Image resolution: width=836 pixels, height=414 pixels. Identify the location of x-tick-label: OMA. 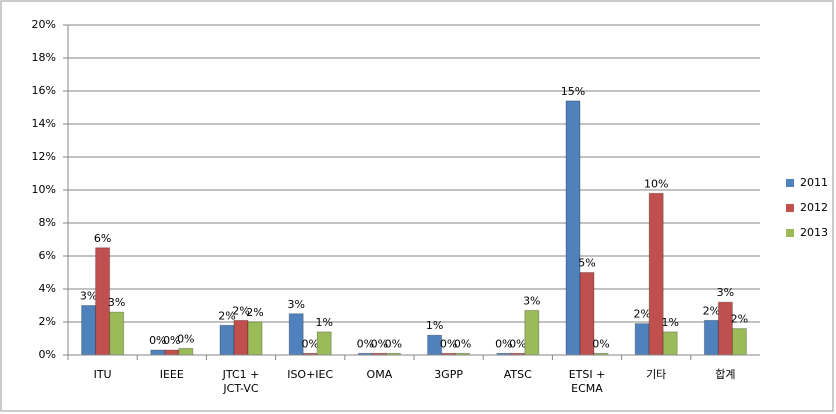
(380, 374).